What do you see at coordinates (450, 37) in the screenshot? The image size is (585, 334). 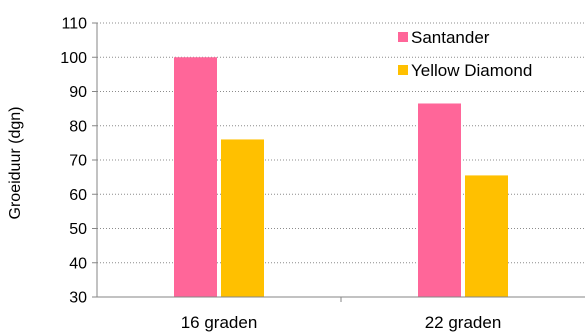 I see `legend-label: Santander` at bounding box center [450, 37].